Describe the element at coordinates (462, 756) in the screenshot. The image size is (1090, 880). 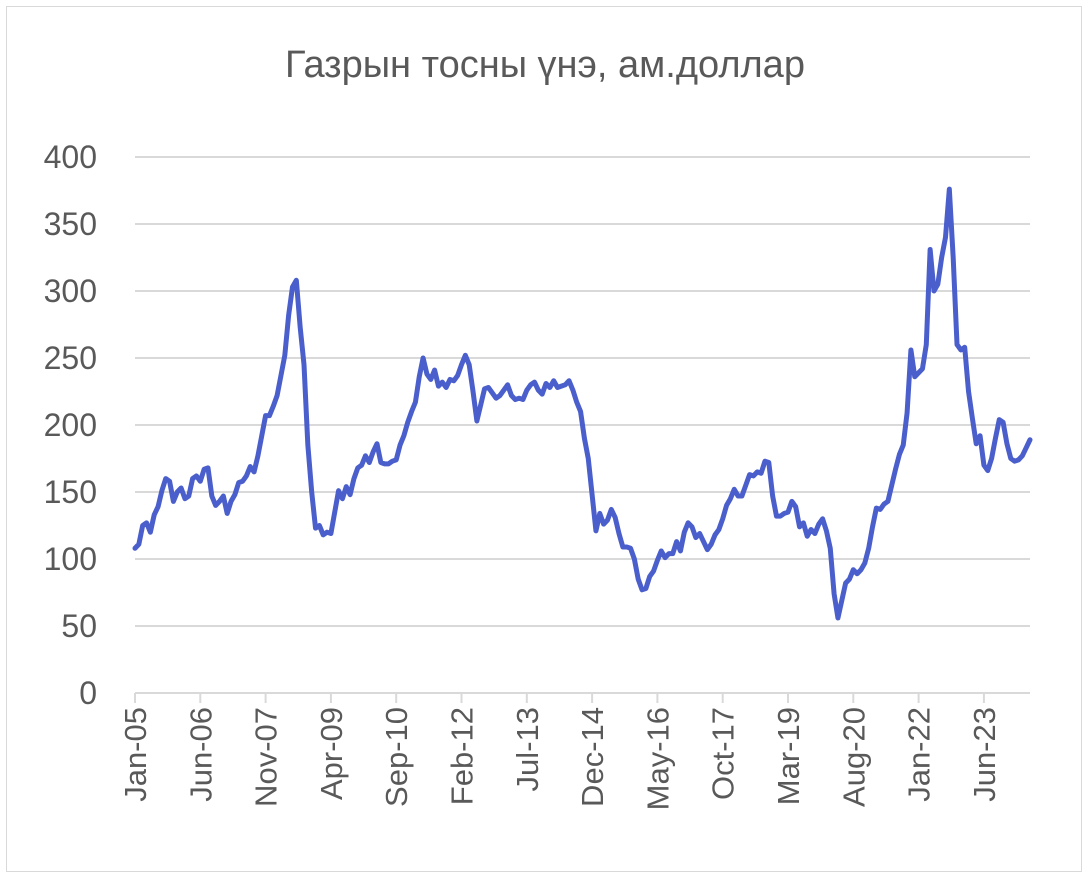
I see `x-tick-label: Feb-12` at that location.